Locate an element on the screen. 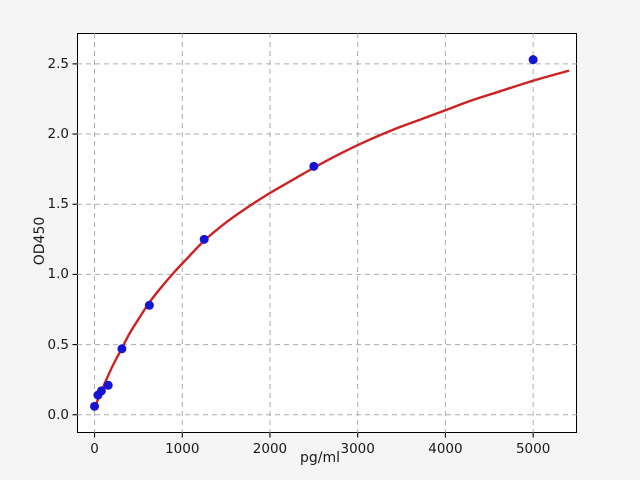 Image resolution: width=640 pixels, height=480 pixels. y-tick-label: 2.5 is located at coordinates (58, 63).